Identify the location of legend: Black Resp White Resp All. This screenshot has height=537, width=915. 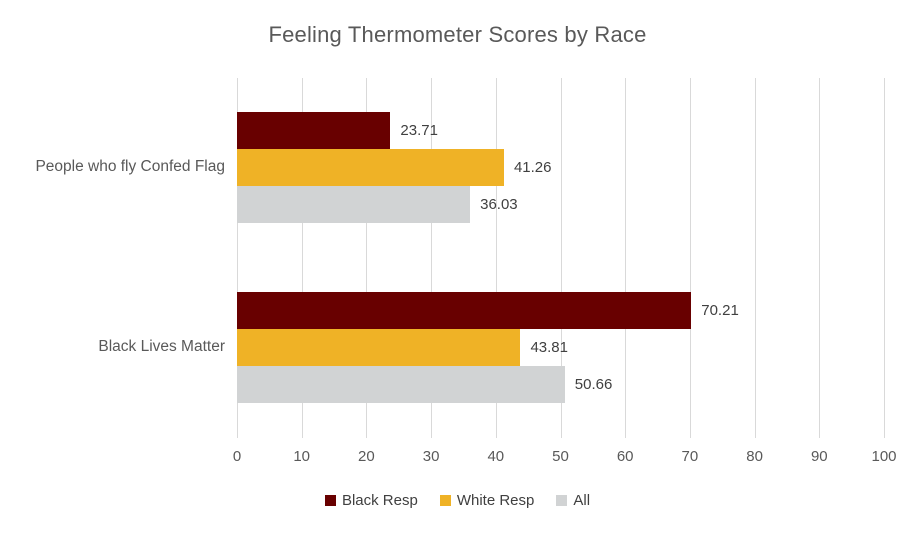
(457, 500).